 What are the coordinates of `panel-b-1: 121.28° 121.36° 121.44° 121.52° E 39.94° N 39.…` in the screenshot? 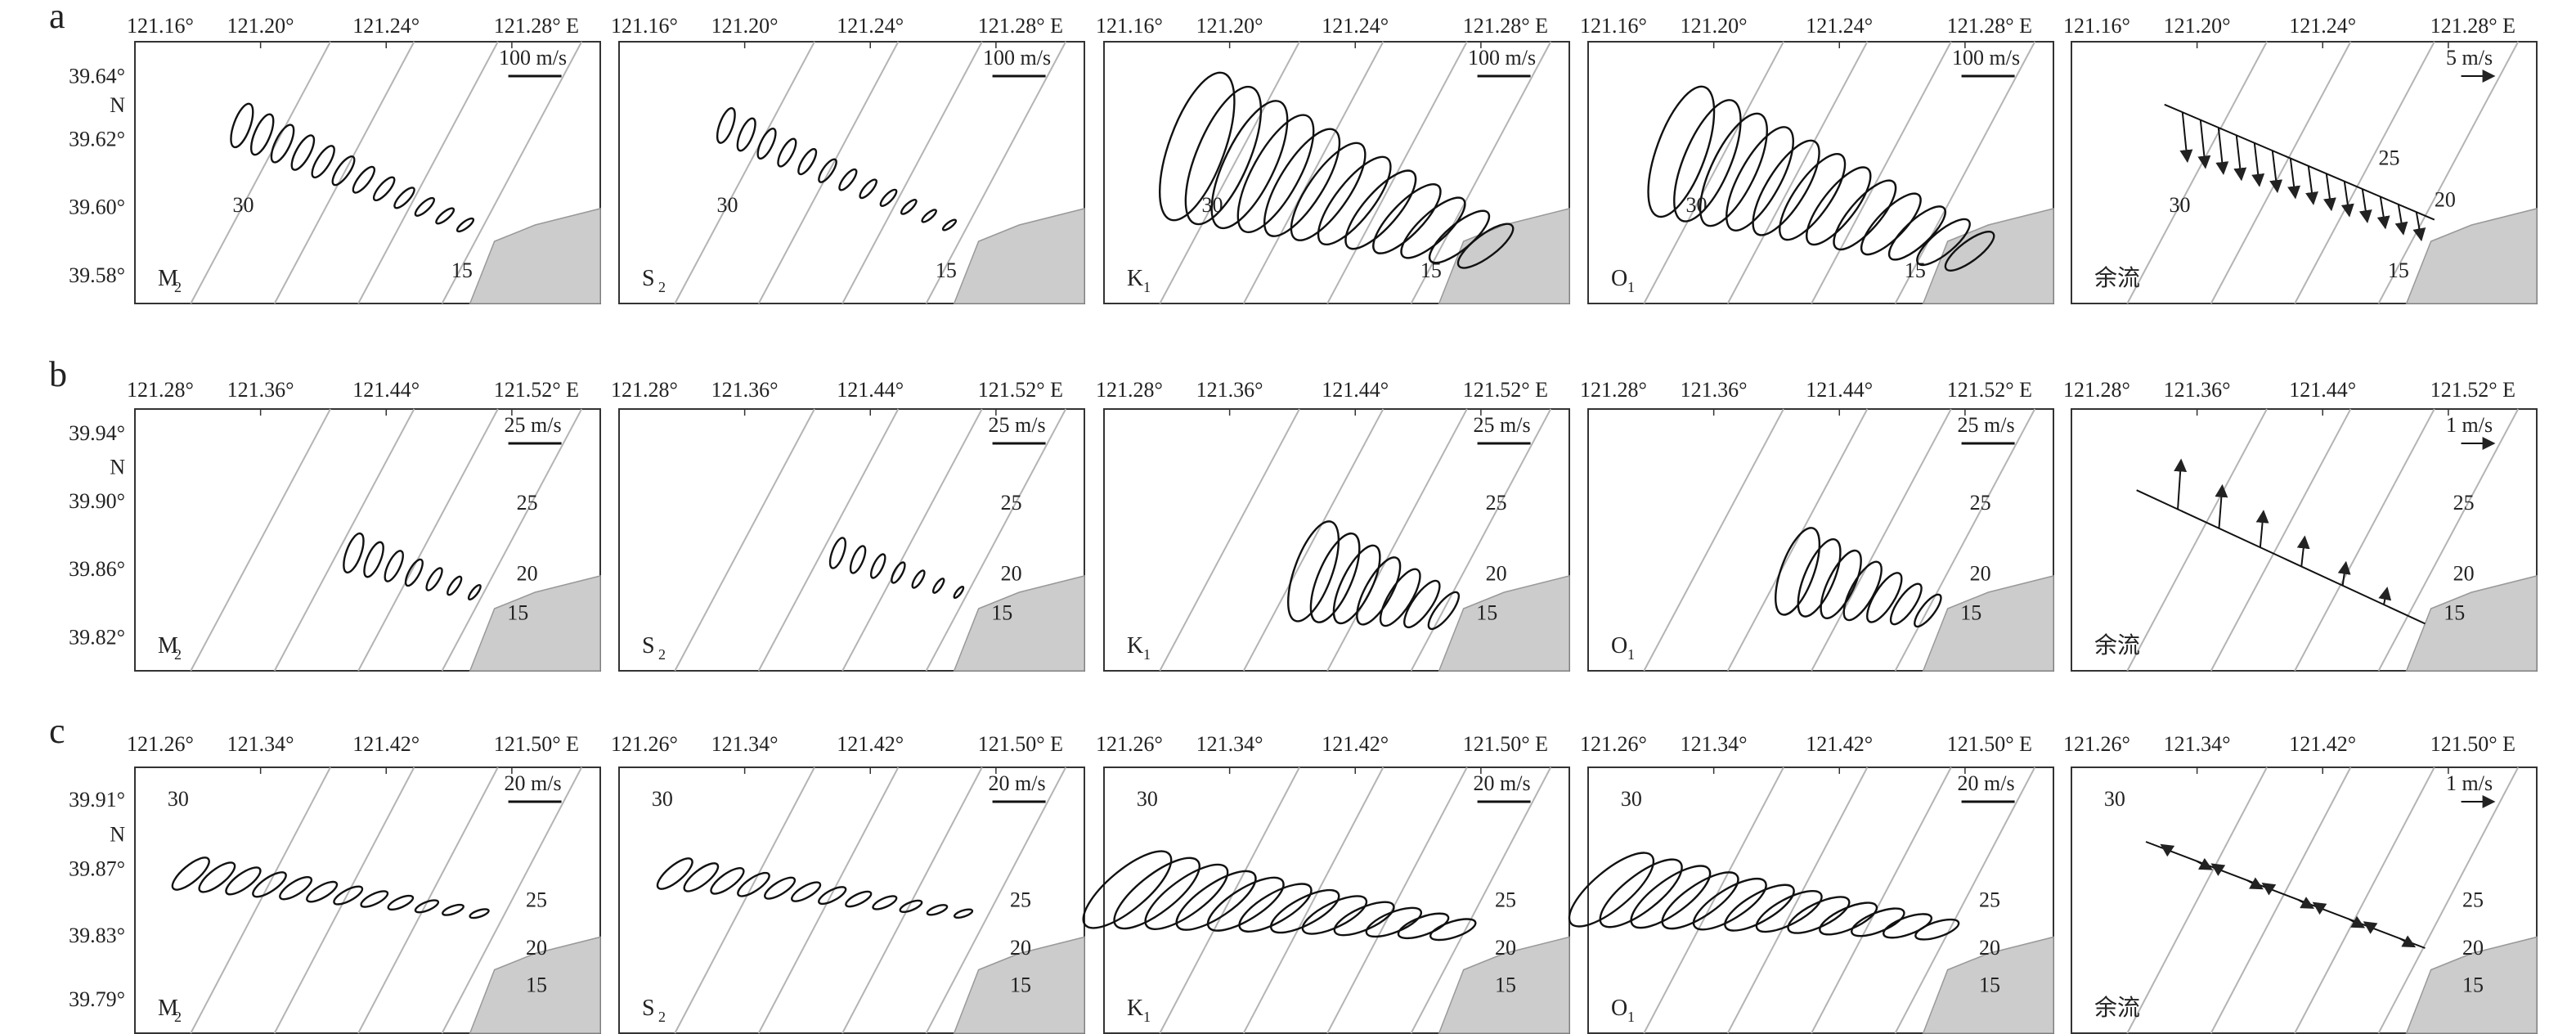 It's located at (335, 525).